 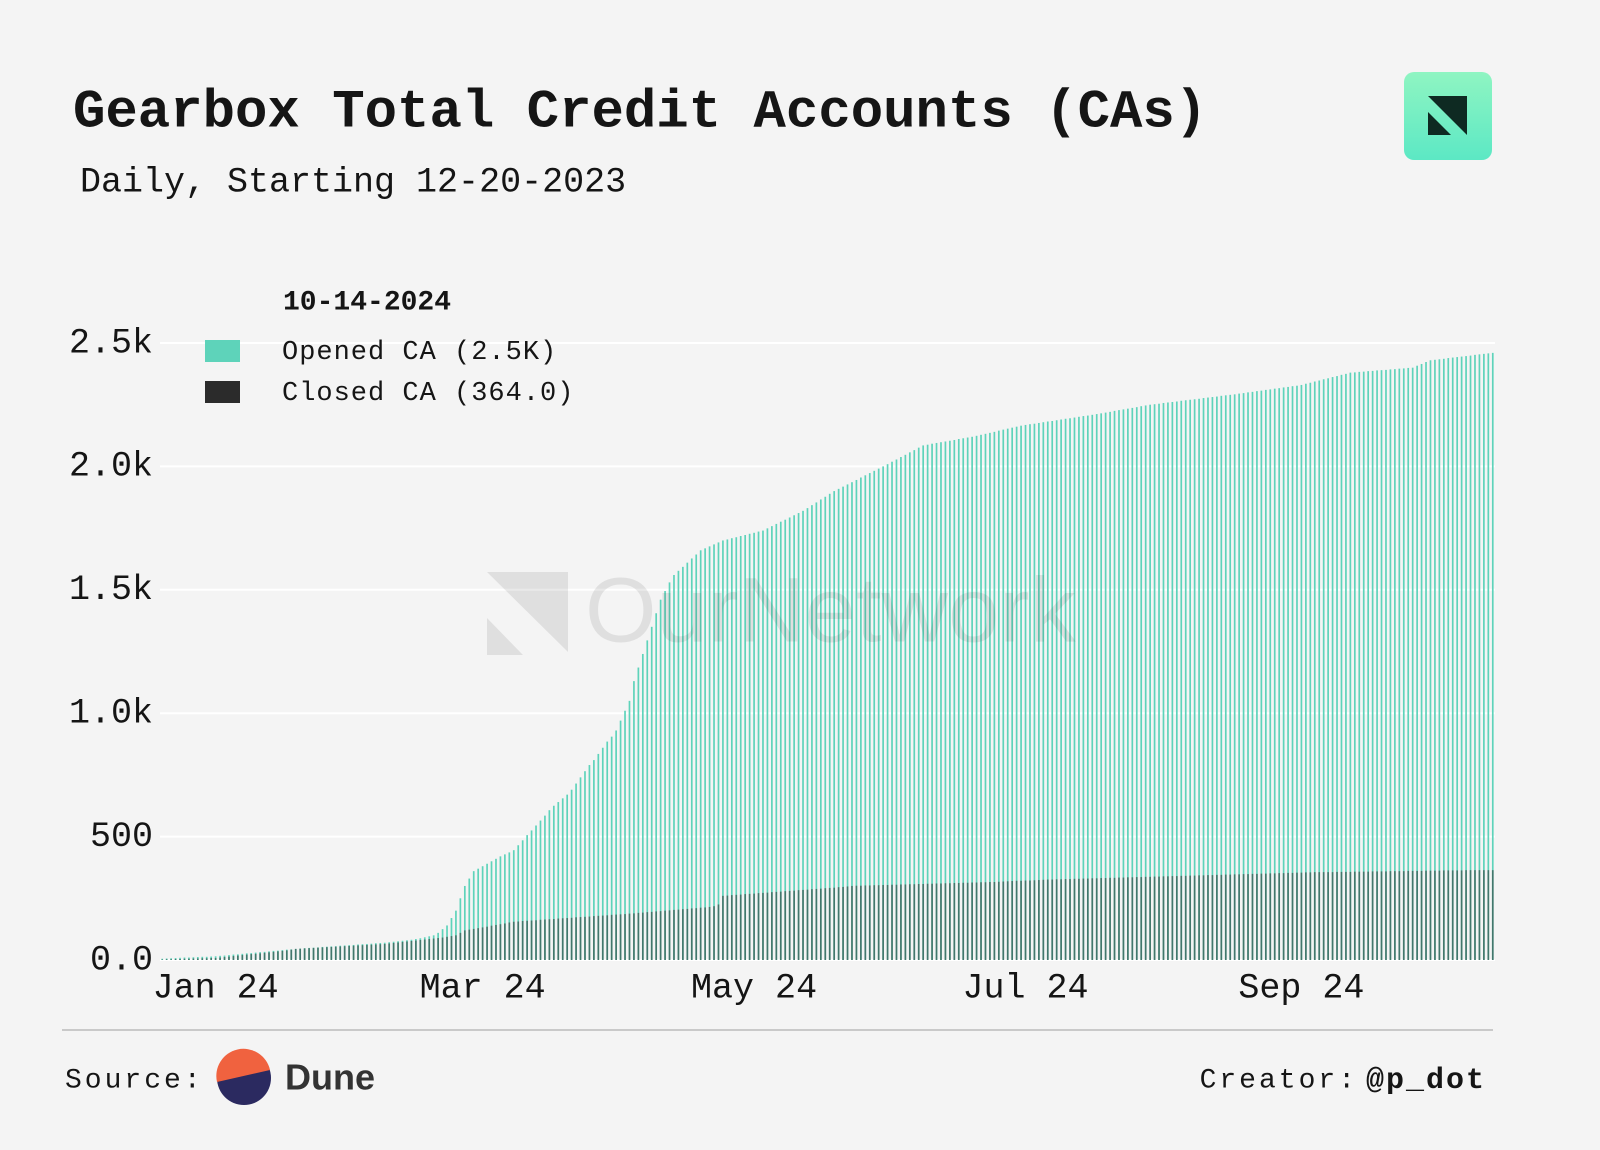 I want to click on creator-name: @p_dot, so click(x=1426, y=1081).